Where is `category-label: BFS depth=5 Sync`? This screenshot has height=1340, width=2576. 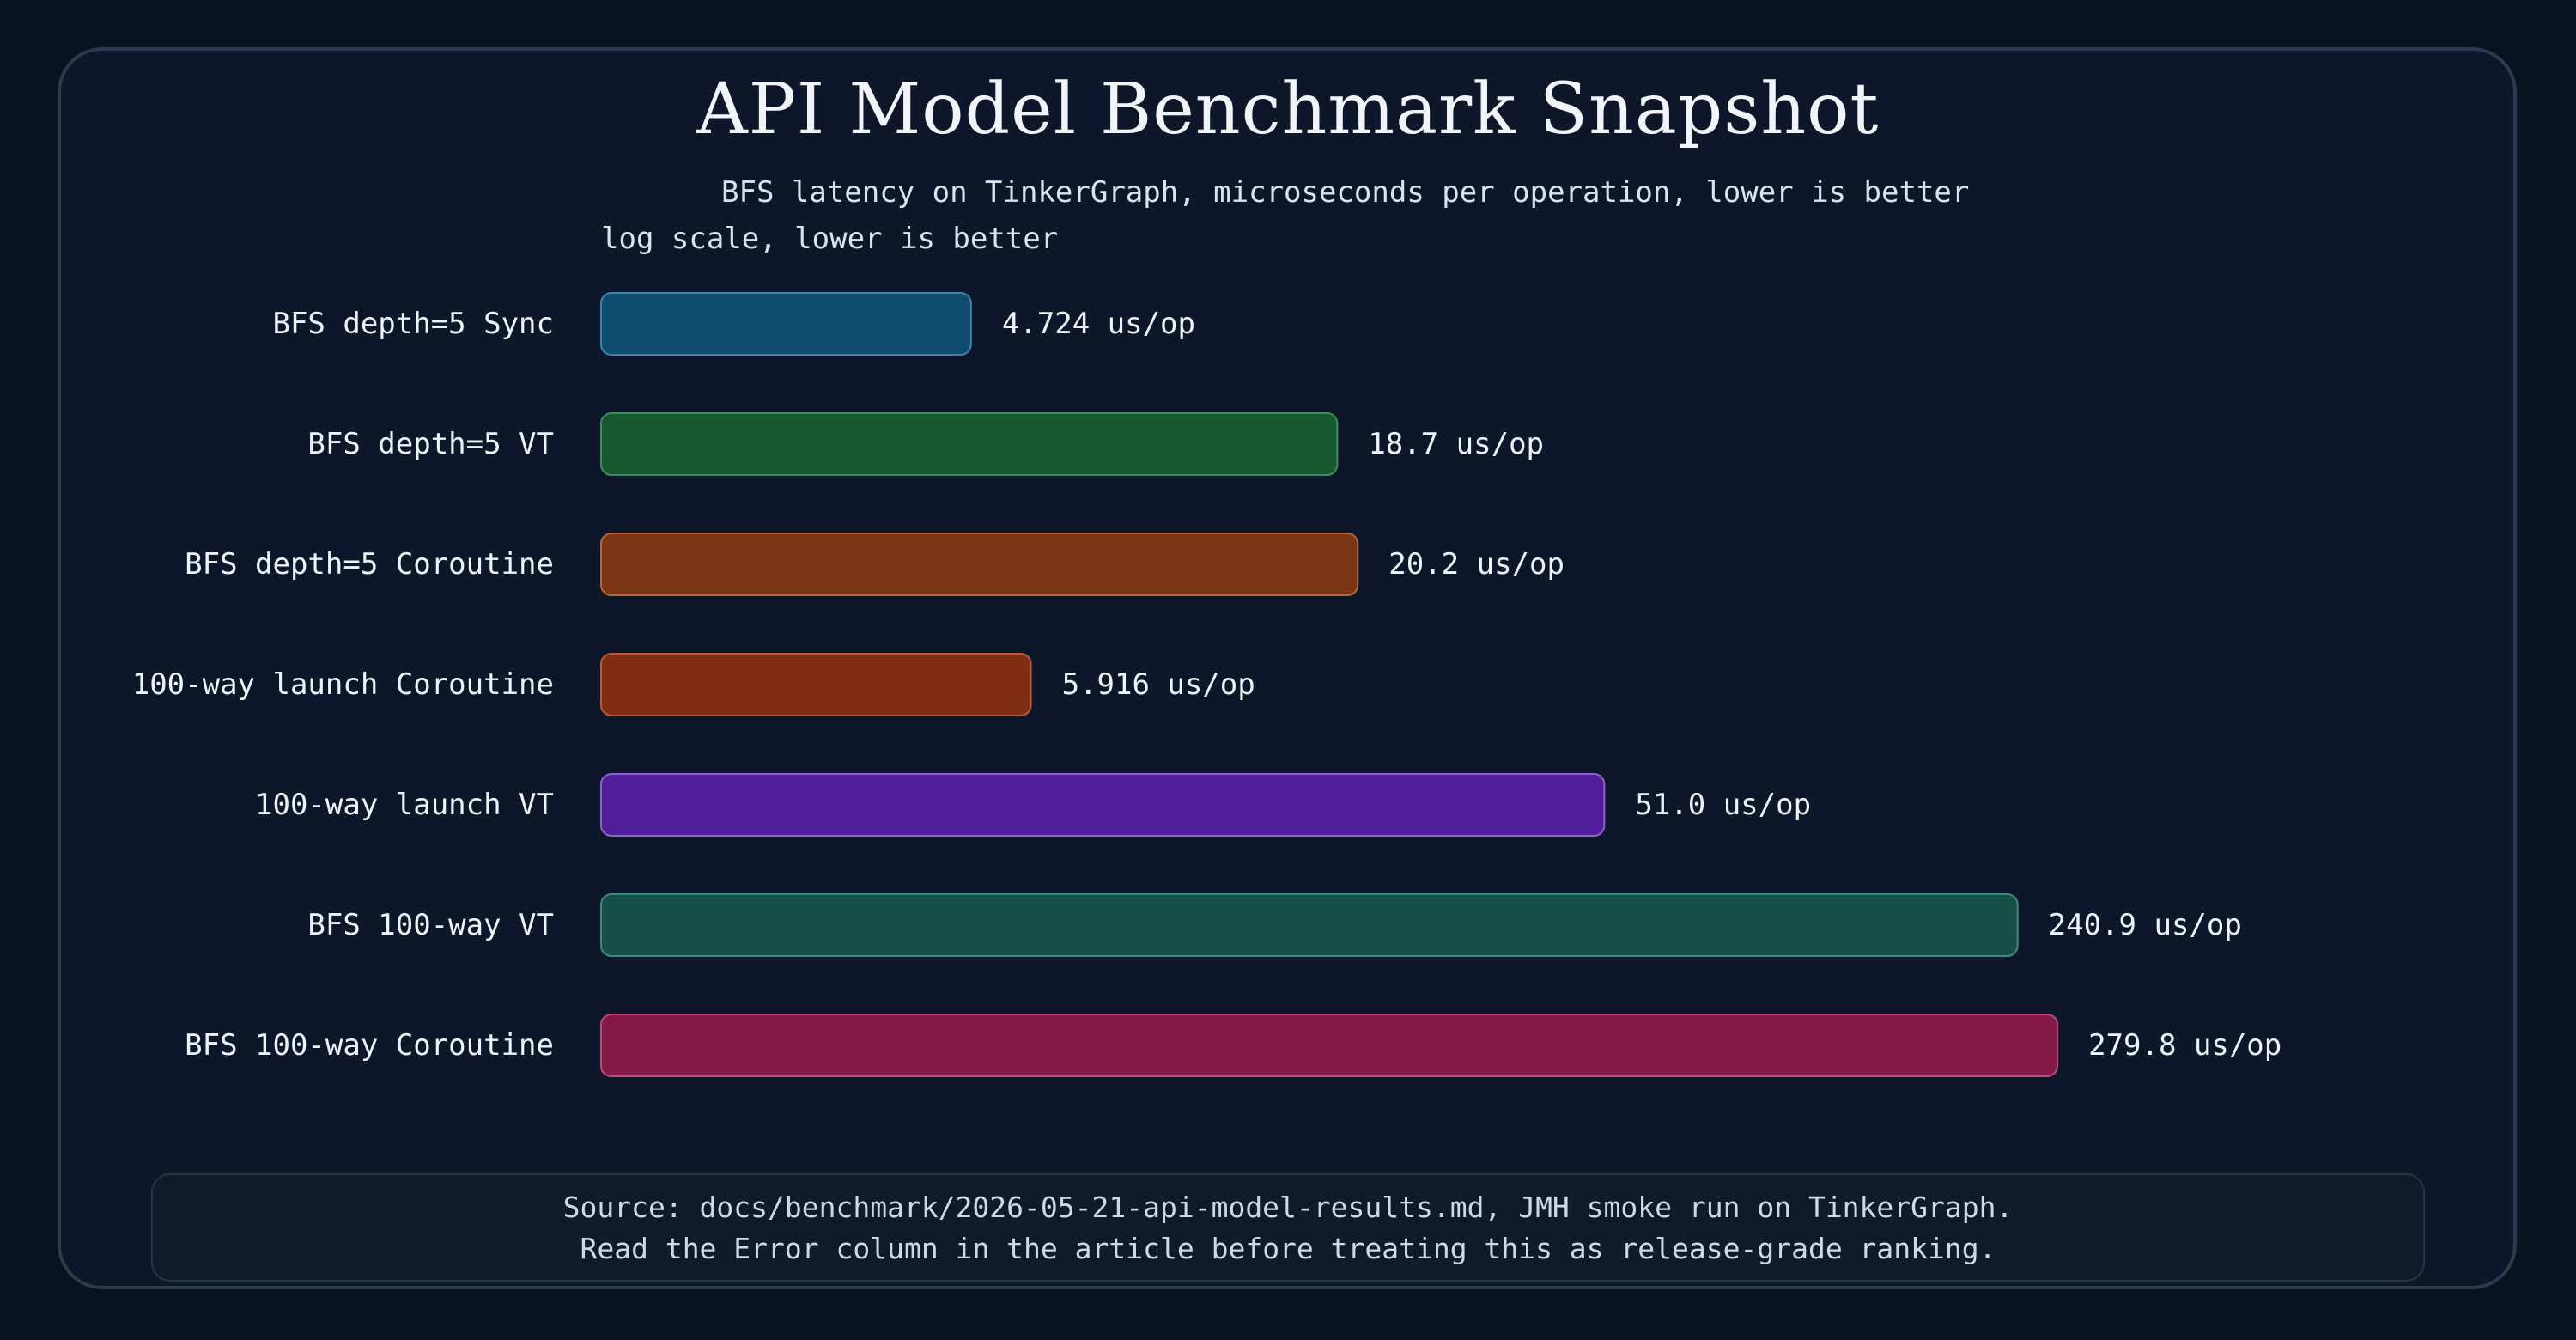
category-label: BFS depth=5 Sync is located at coordinates (413, 324).